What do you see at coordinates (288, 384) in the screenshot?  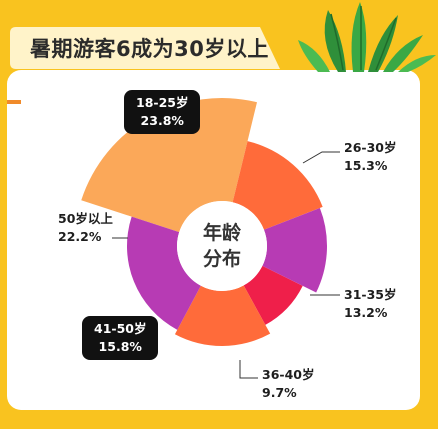 I see `slice-label-36-40: 36-40岁 9.7%` at bounding box center [288, 384].